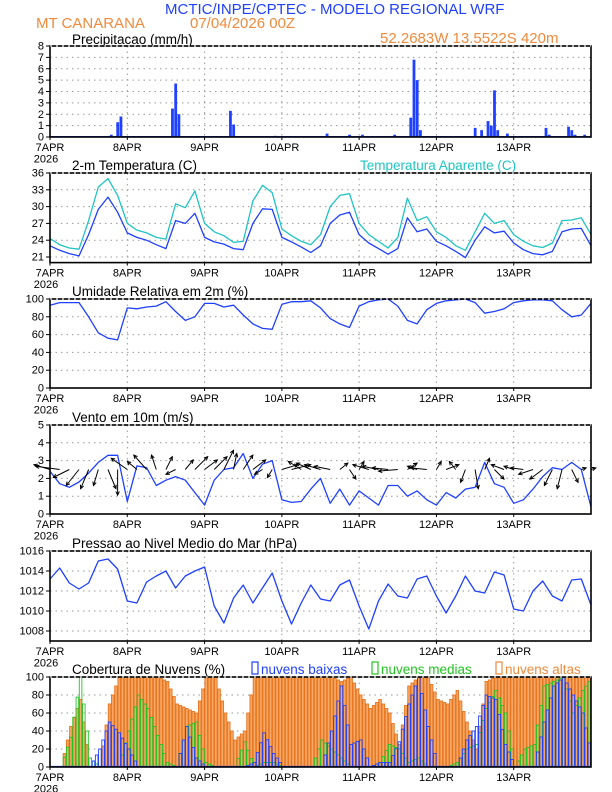 The height and width of the screenshot is (792, 612). I want to click on cloud-title: Cobertura de Nuvens (%), so click(148, 669).